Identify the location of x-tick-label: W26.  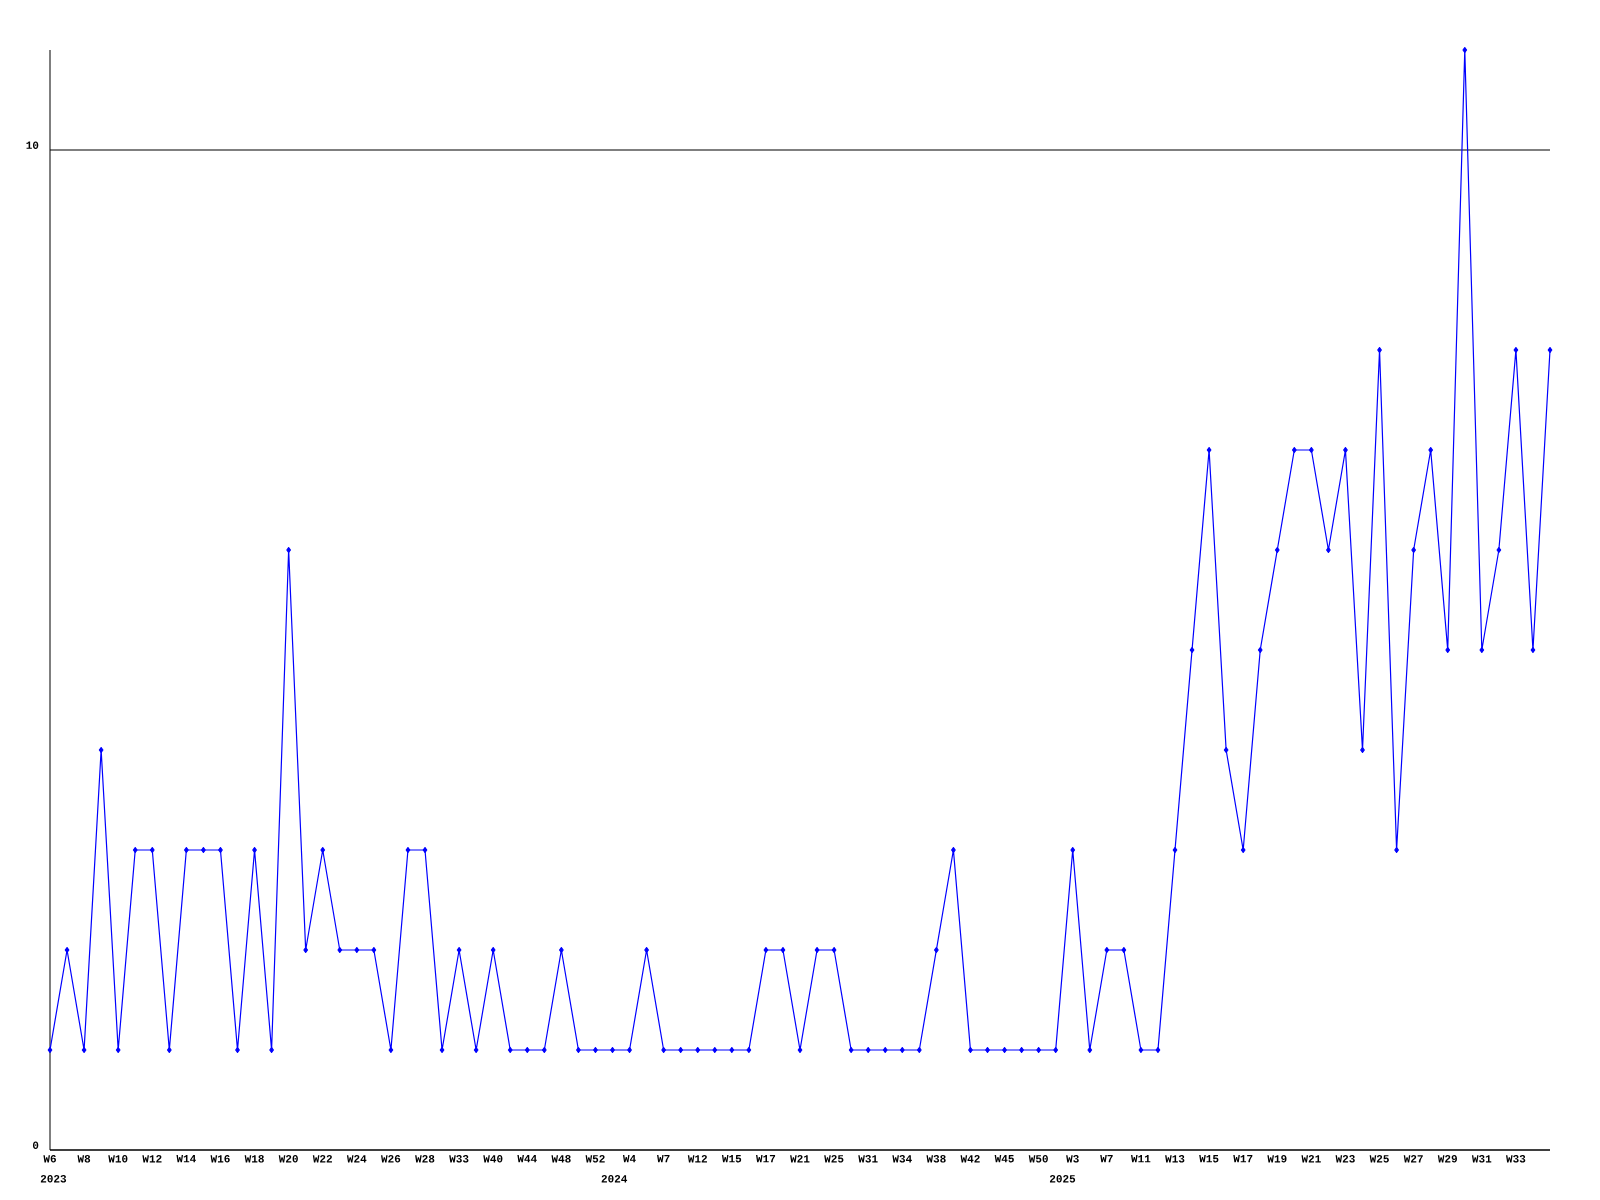
(391, 1159).